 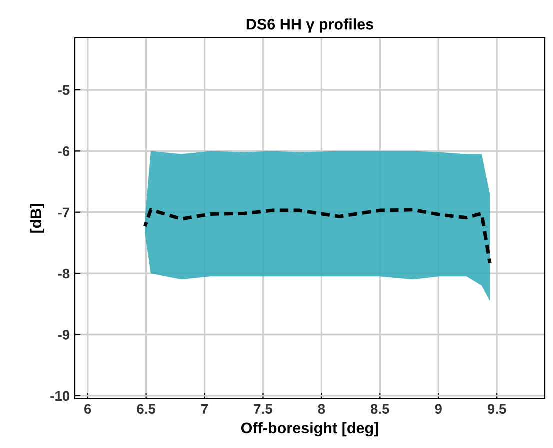 I want to click on x-tick-label: 8, so click(x=322, y=409).